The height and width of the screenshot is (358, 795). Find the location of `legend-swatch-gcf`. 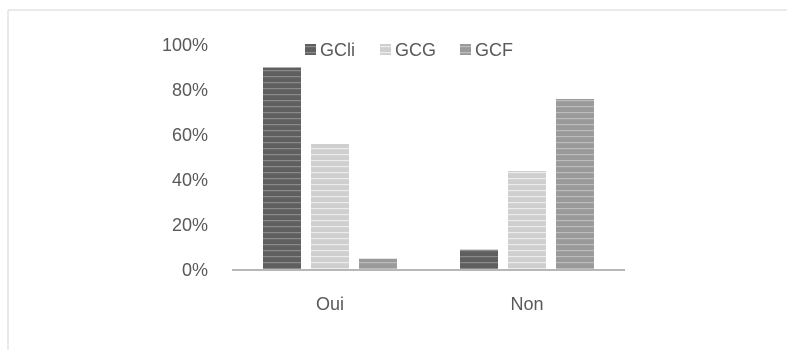

legend-swatch-gcf is located at coordinates (465, 49).